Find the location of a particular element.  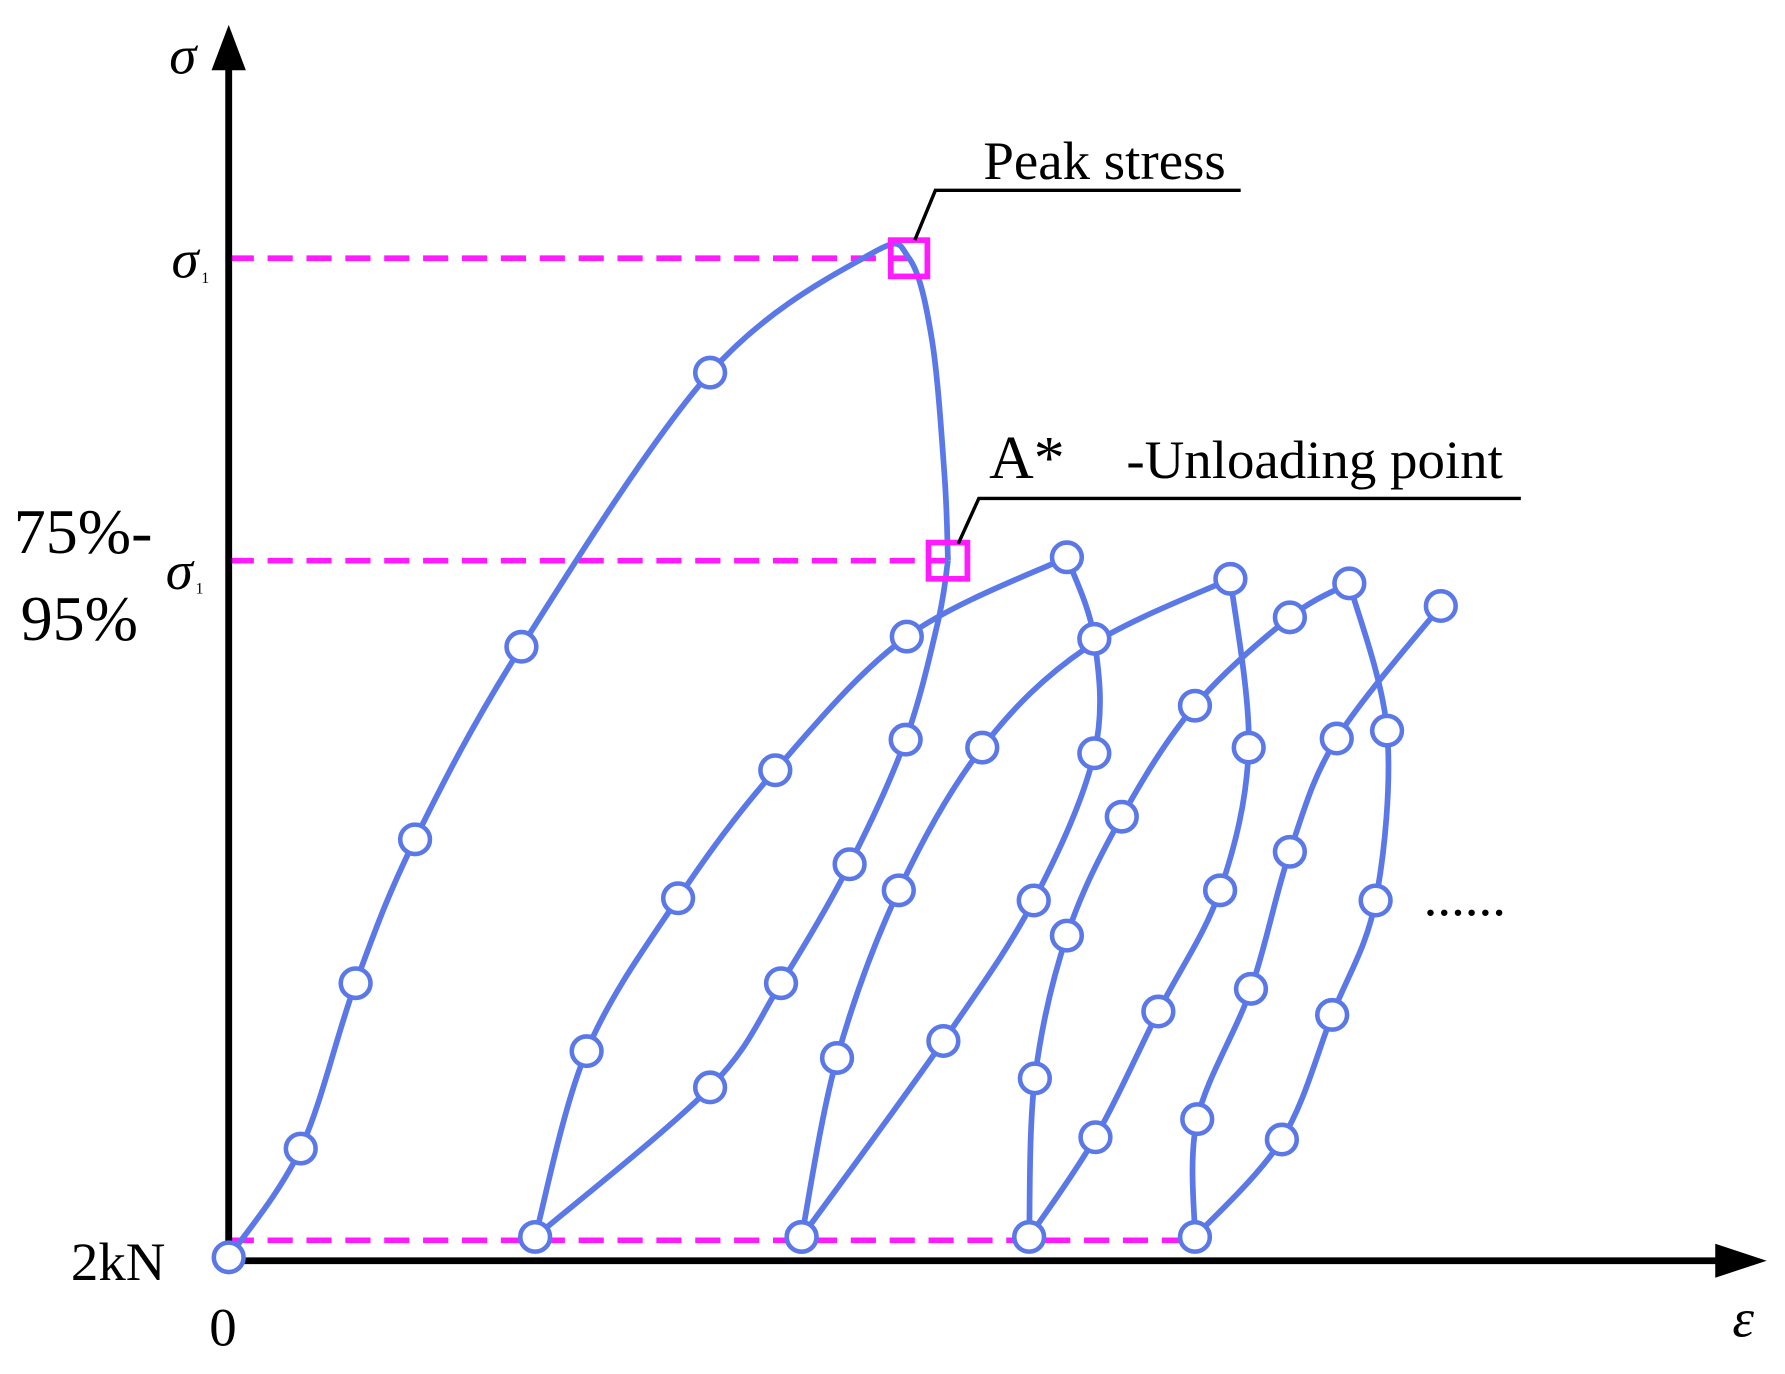

y-arrow is located at coordinates (228, 47).